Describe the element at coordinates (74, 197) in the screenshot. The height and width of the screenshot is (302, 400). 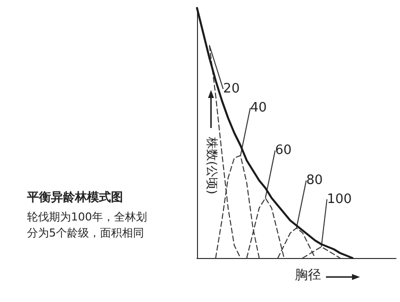
I see `text: 平衡异龄林模式图` at that location.